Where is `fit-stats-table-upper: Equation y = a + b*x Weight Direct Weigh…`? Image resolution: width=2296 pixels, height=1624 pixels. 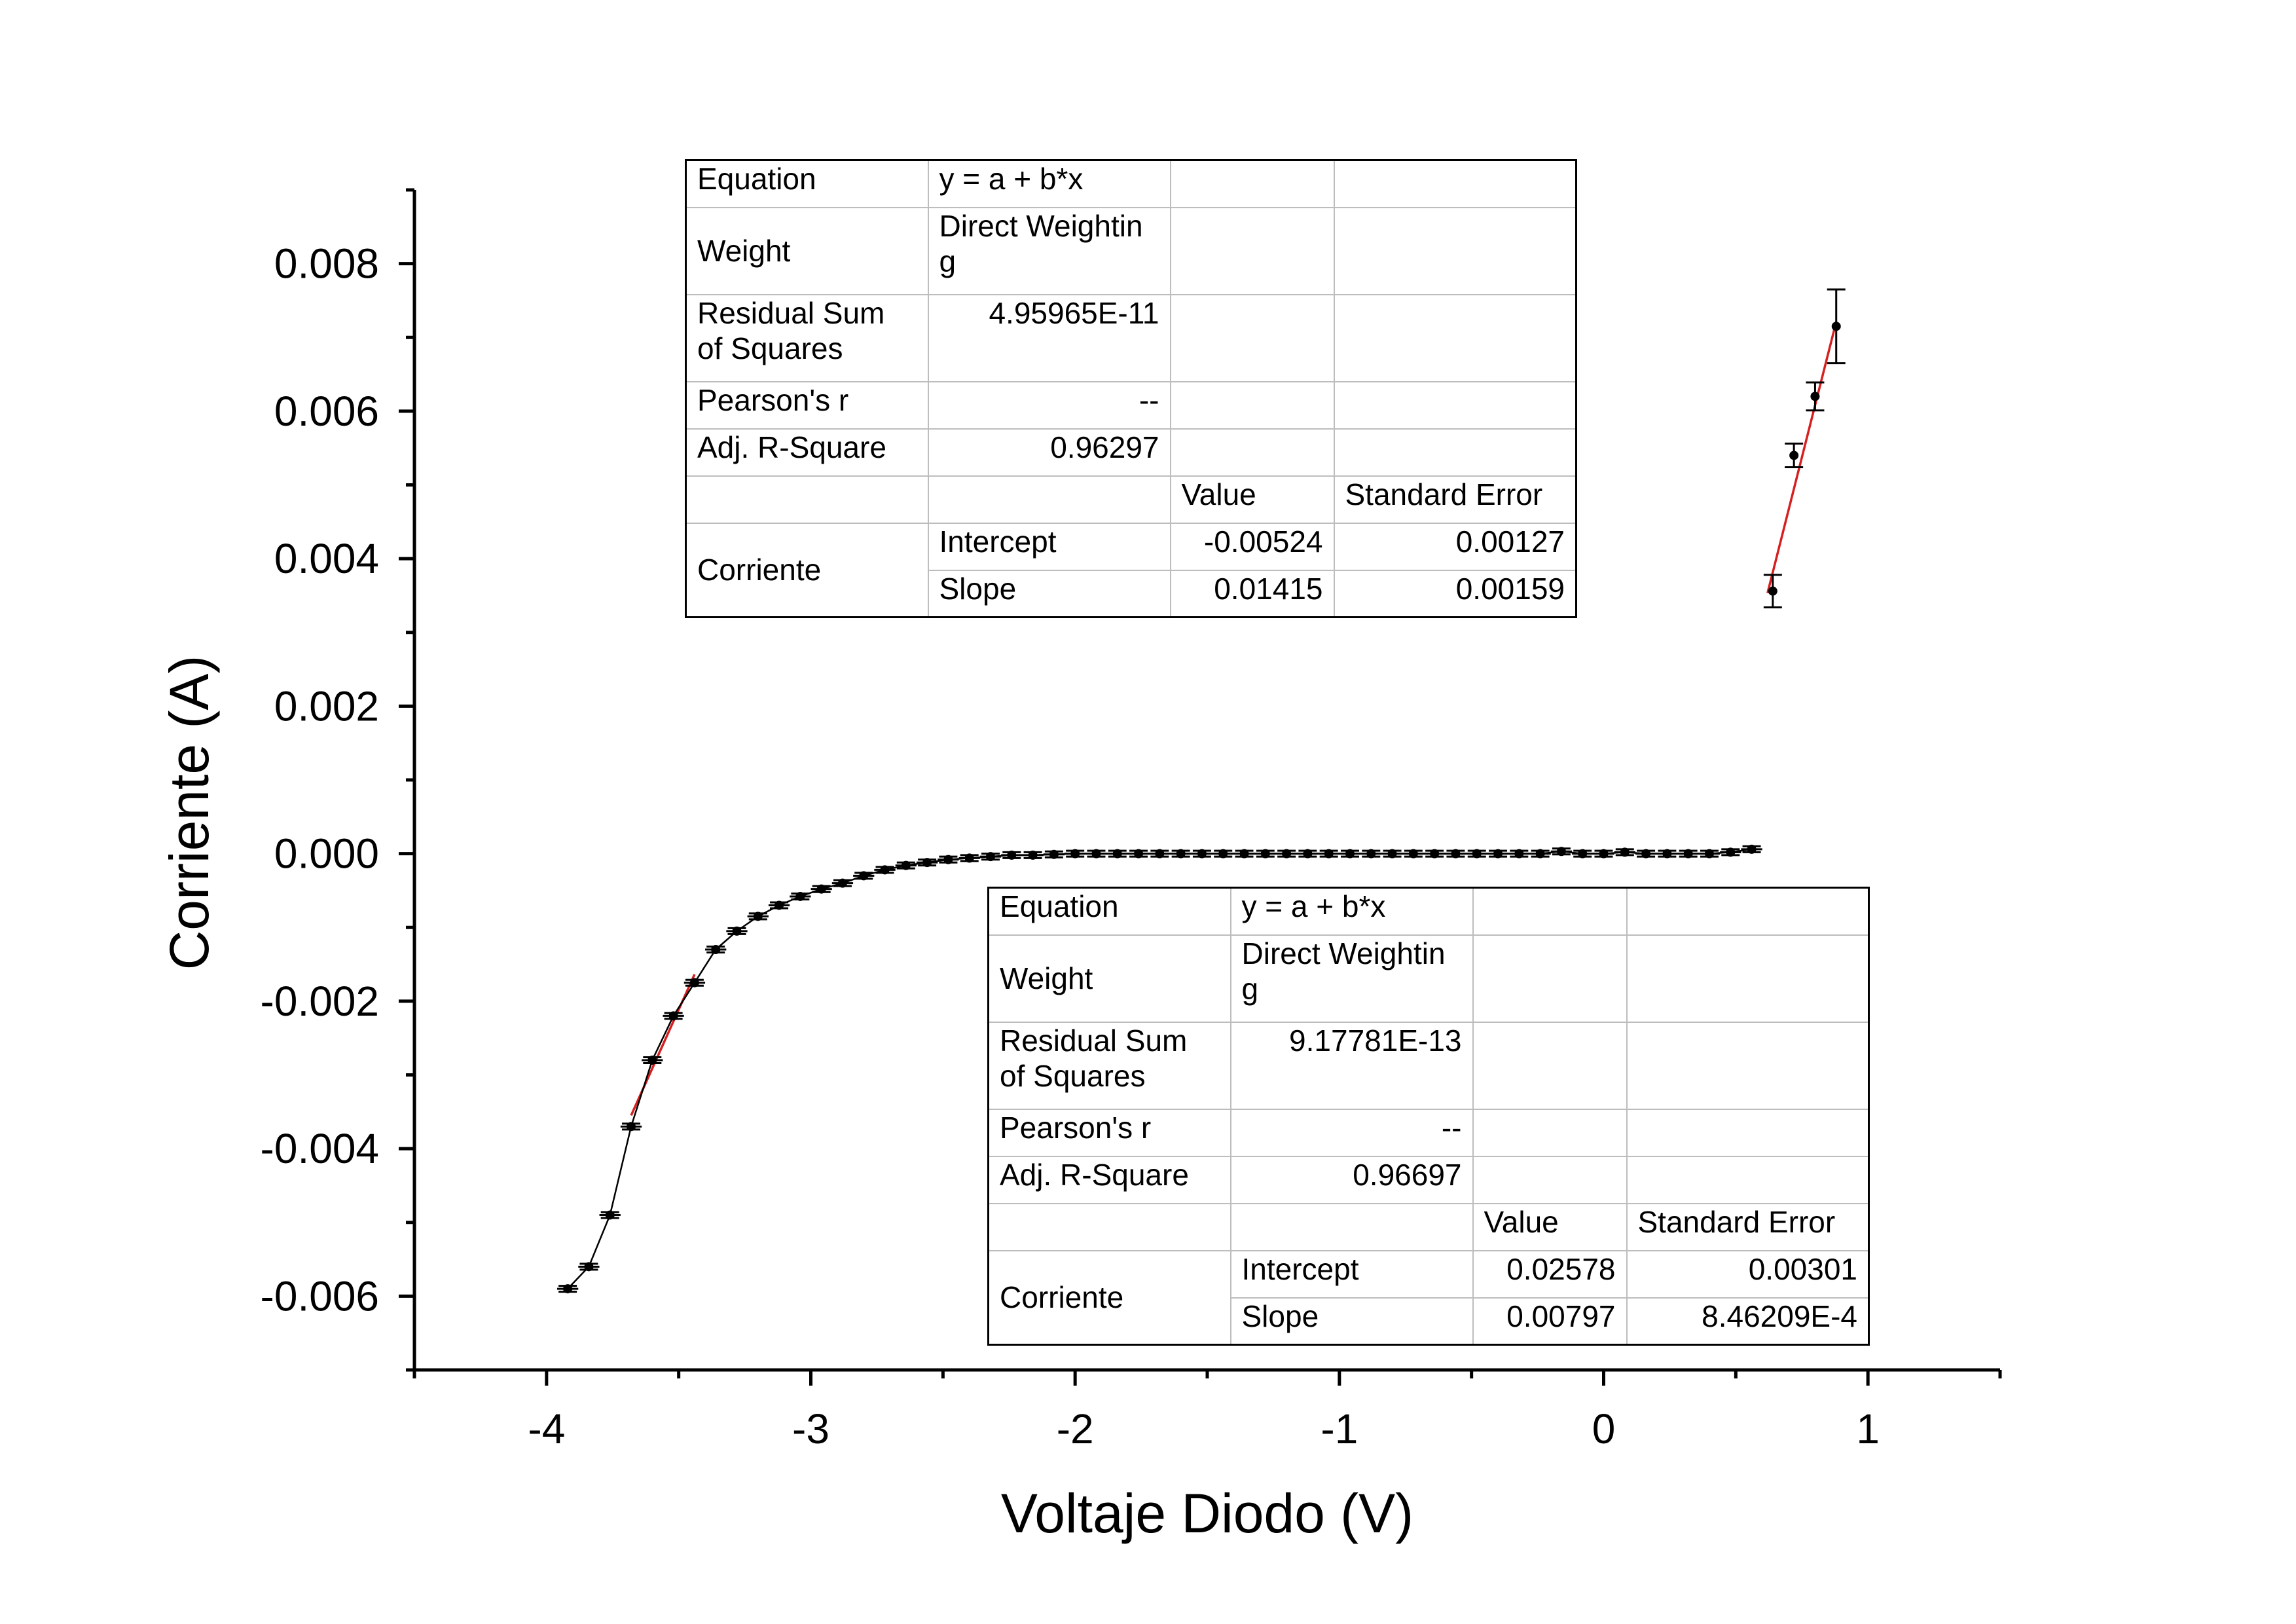 fit-stats-table-upper: Equation y = a + b*x Weight Direct Weigh… is located at coordinates (1131, 388).